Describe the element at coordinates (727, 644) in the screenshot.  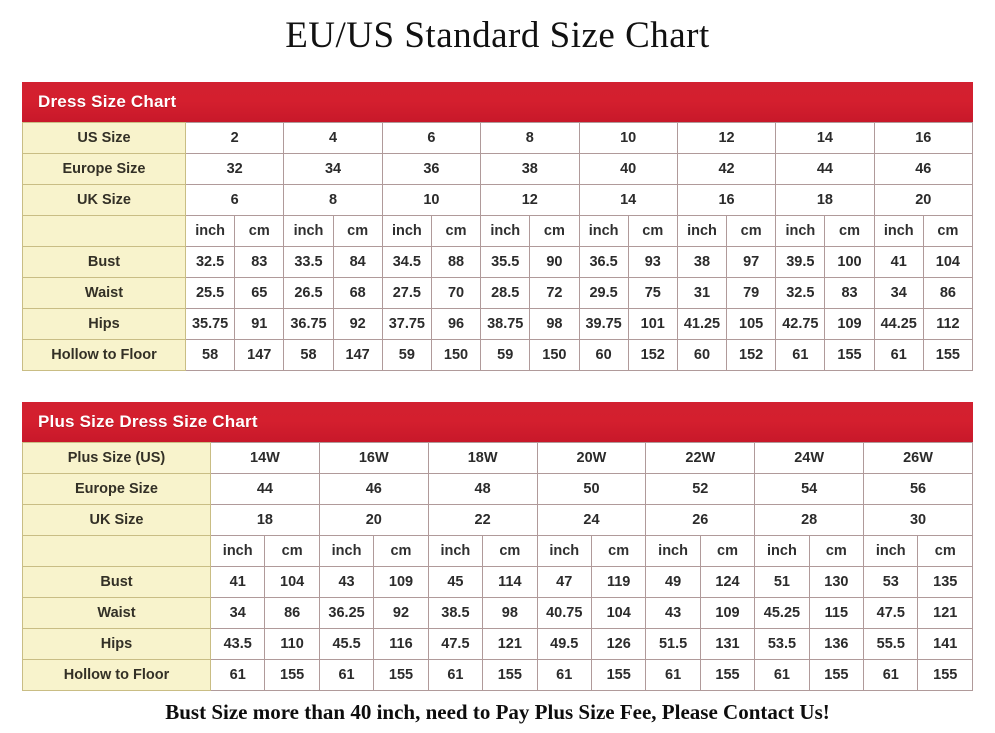
I see `measure-cell-cm: 131` at that location.